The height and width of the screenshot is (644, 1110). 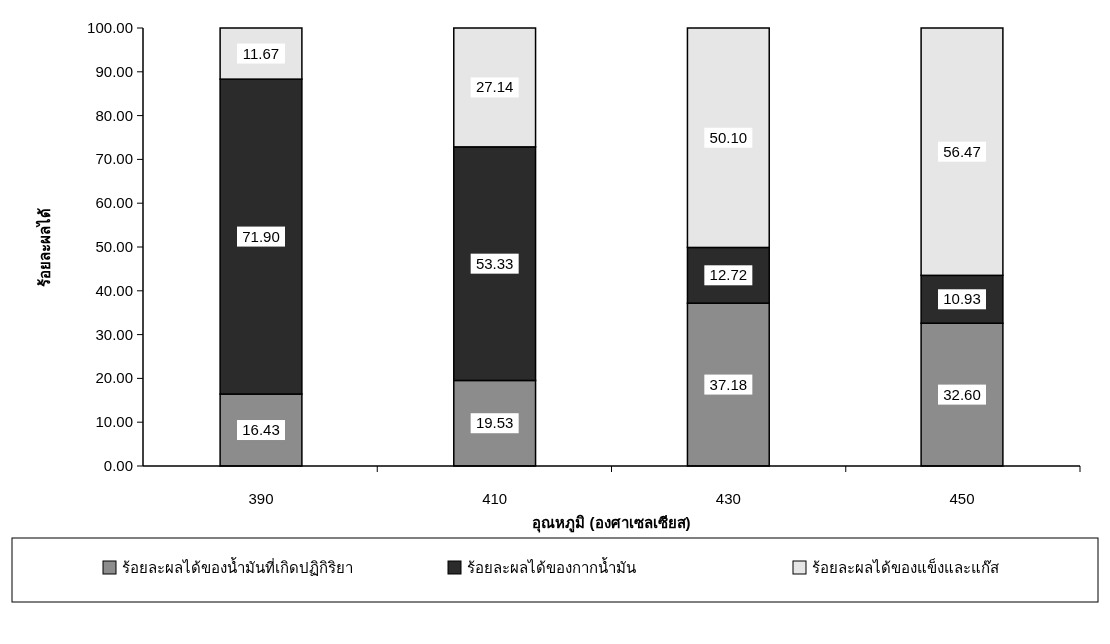 I want to click on x-tick-label: 390, so click(x=261, y=498).